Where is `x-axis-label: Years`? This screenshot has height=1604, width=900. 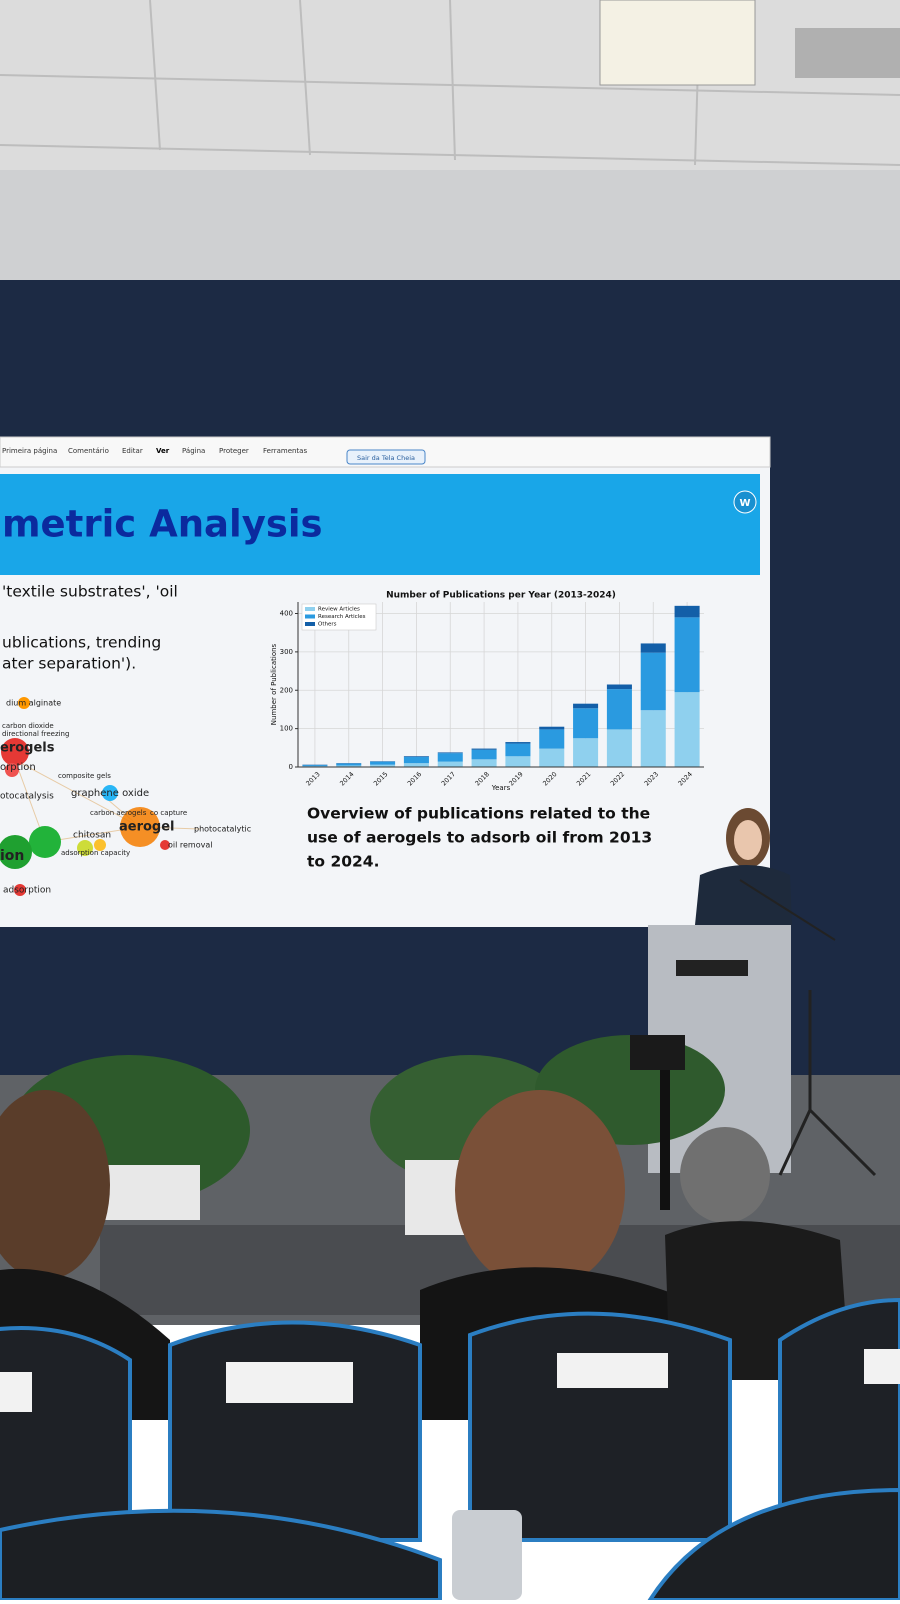
x-axis-label: Years is located at coordinates (501, 788).